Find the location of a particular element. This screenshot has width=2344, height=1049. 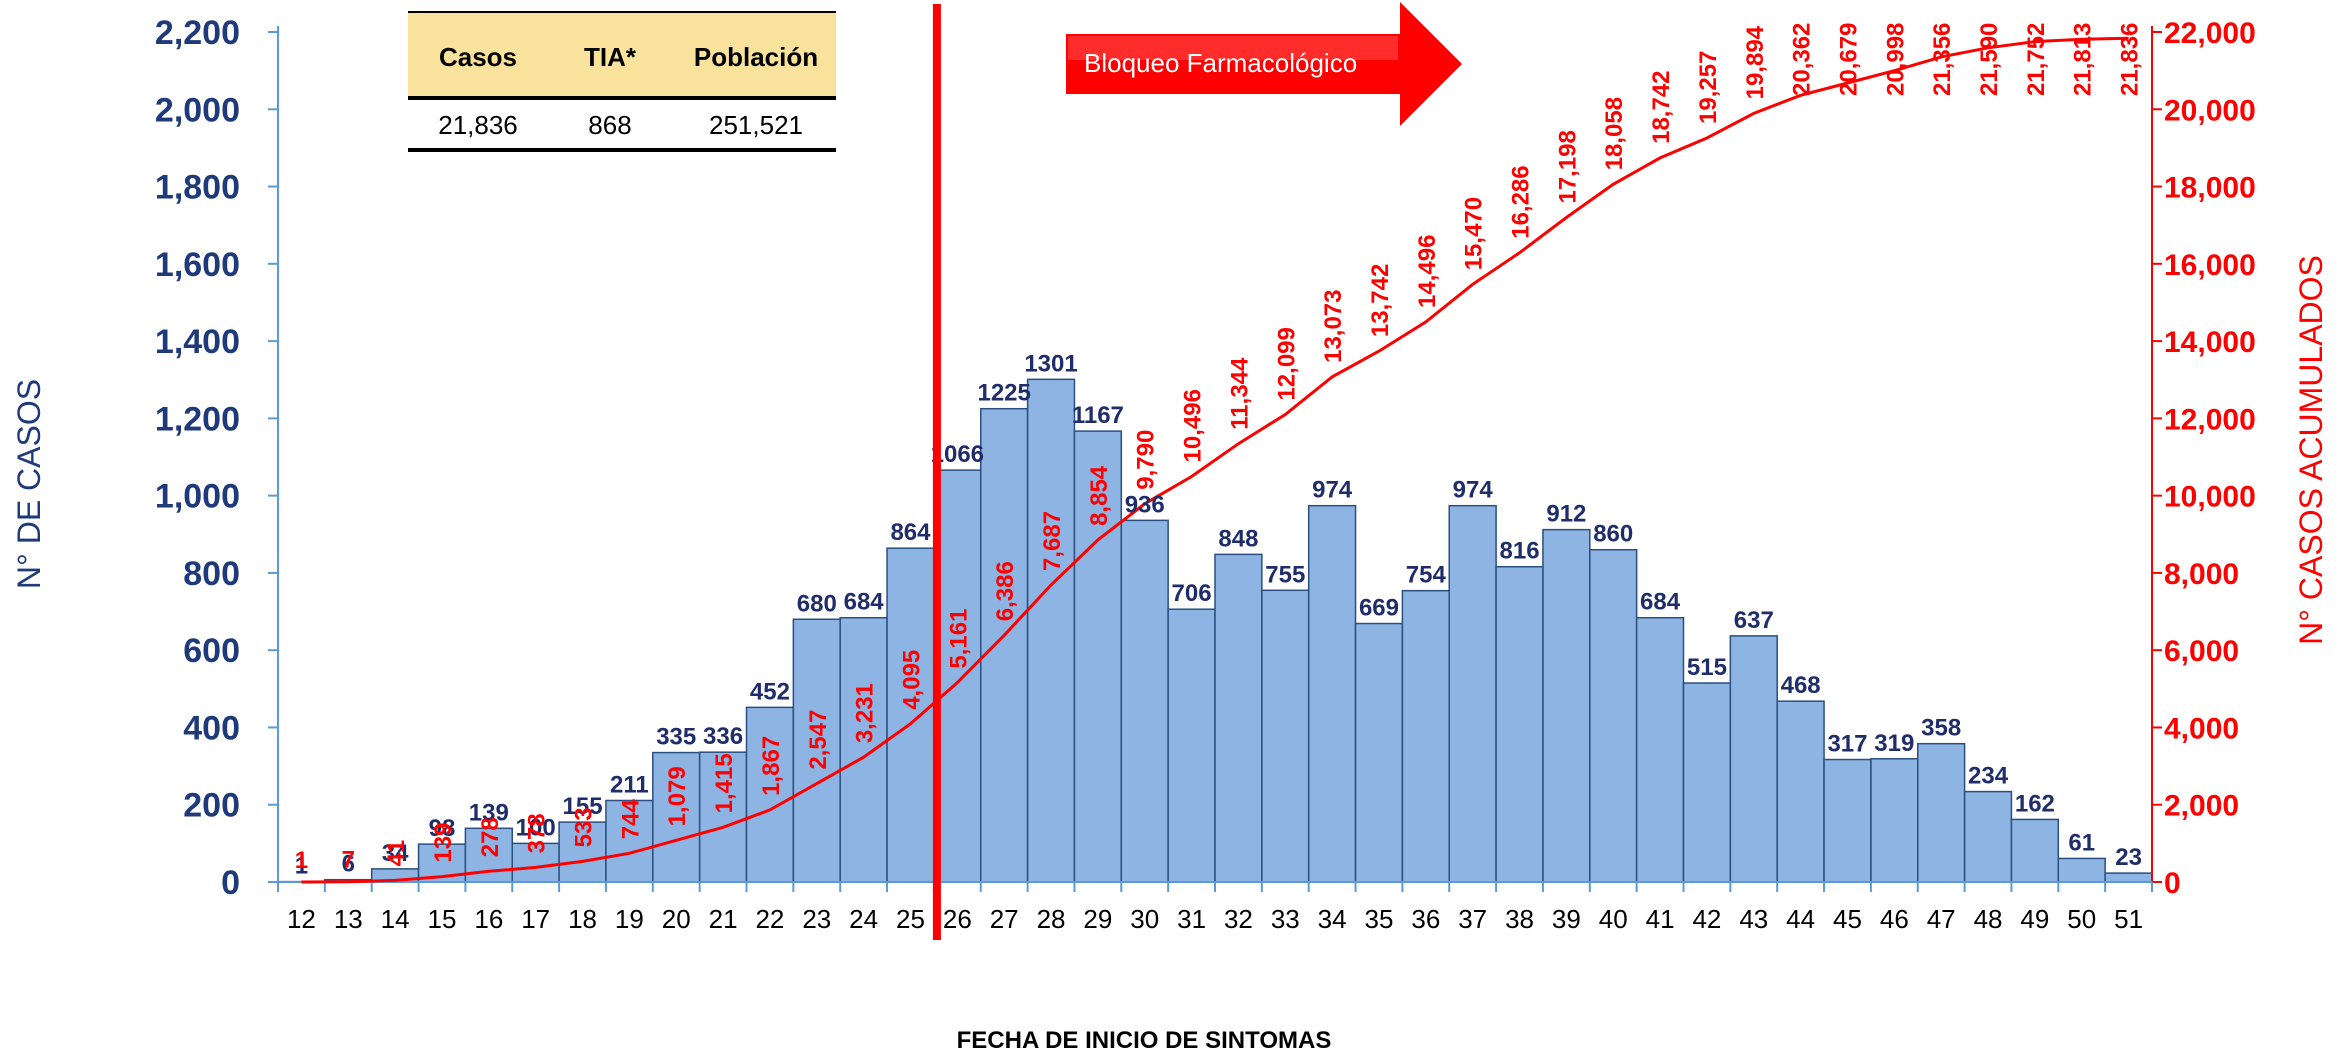

x-tick-label-39: 39 is located at coordinates (1566, 919).